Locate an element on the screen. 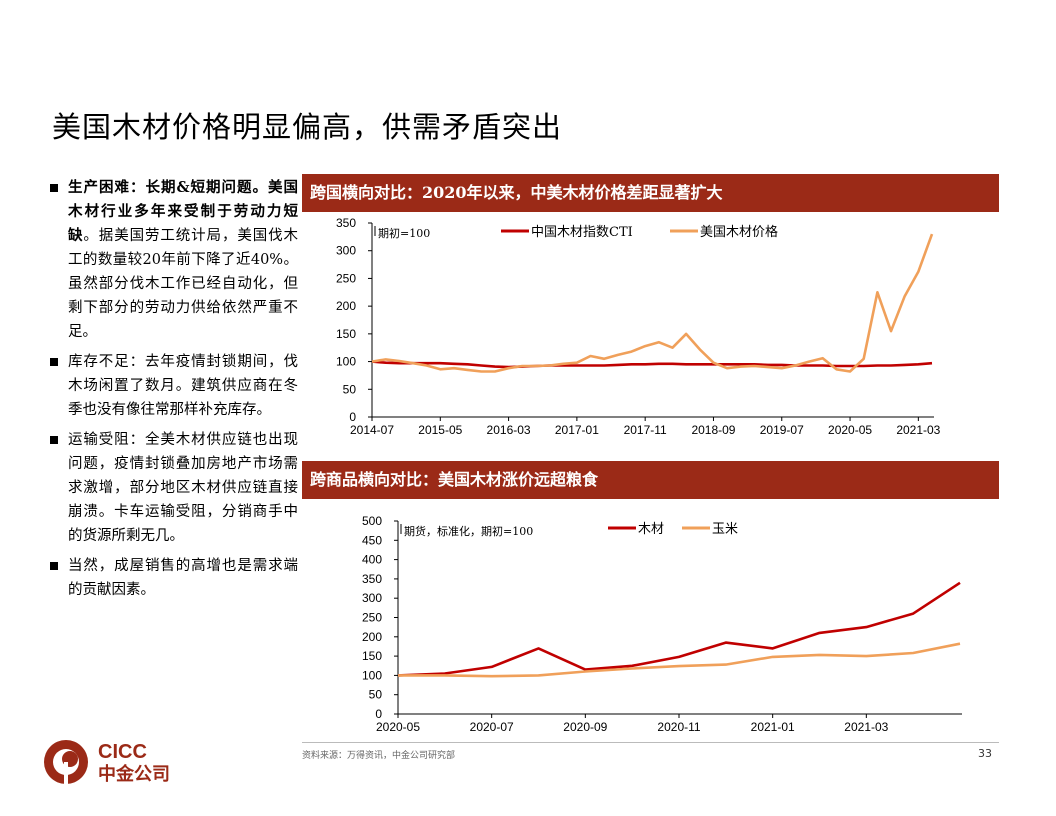  chart1-x-tick-label: 2014-07 is located at coordinates (372, 430).